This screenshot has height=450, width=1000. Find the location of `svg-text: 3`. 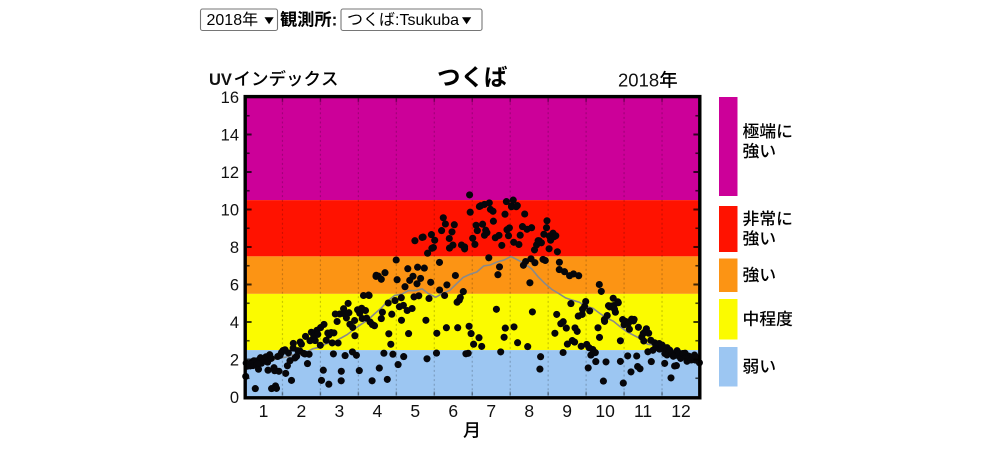

svg-text: 3 is located at coordinates (340, 411).